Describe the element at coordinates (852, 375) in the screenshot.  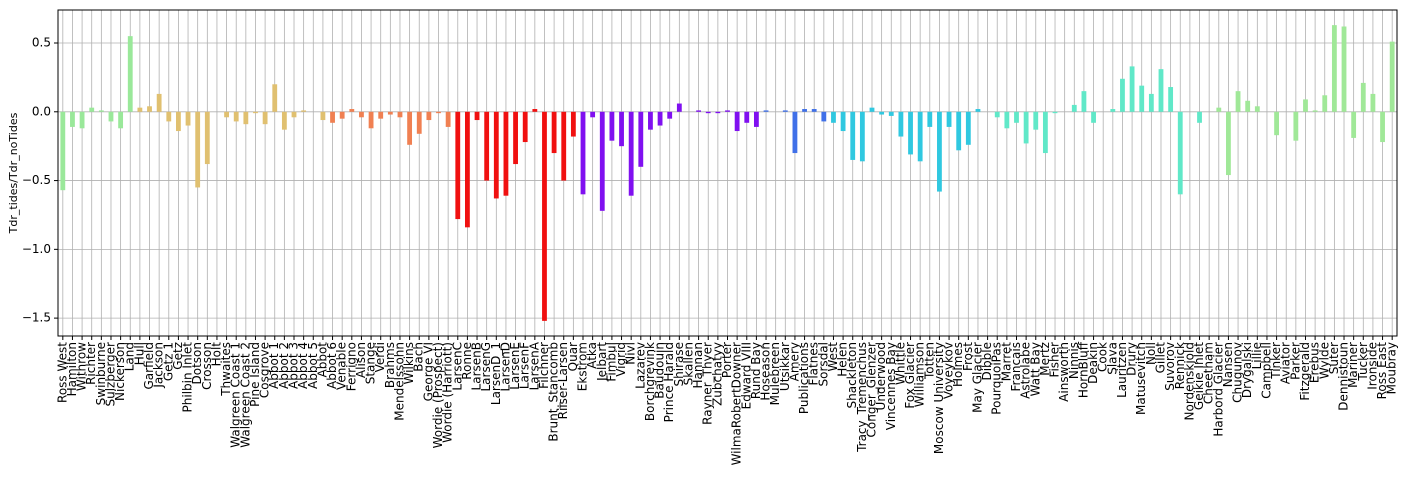
I see `x-tick-label: Shackleton` at that location.